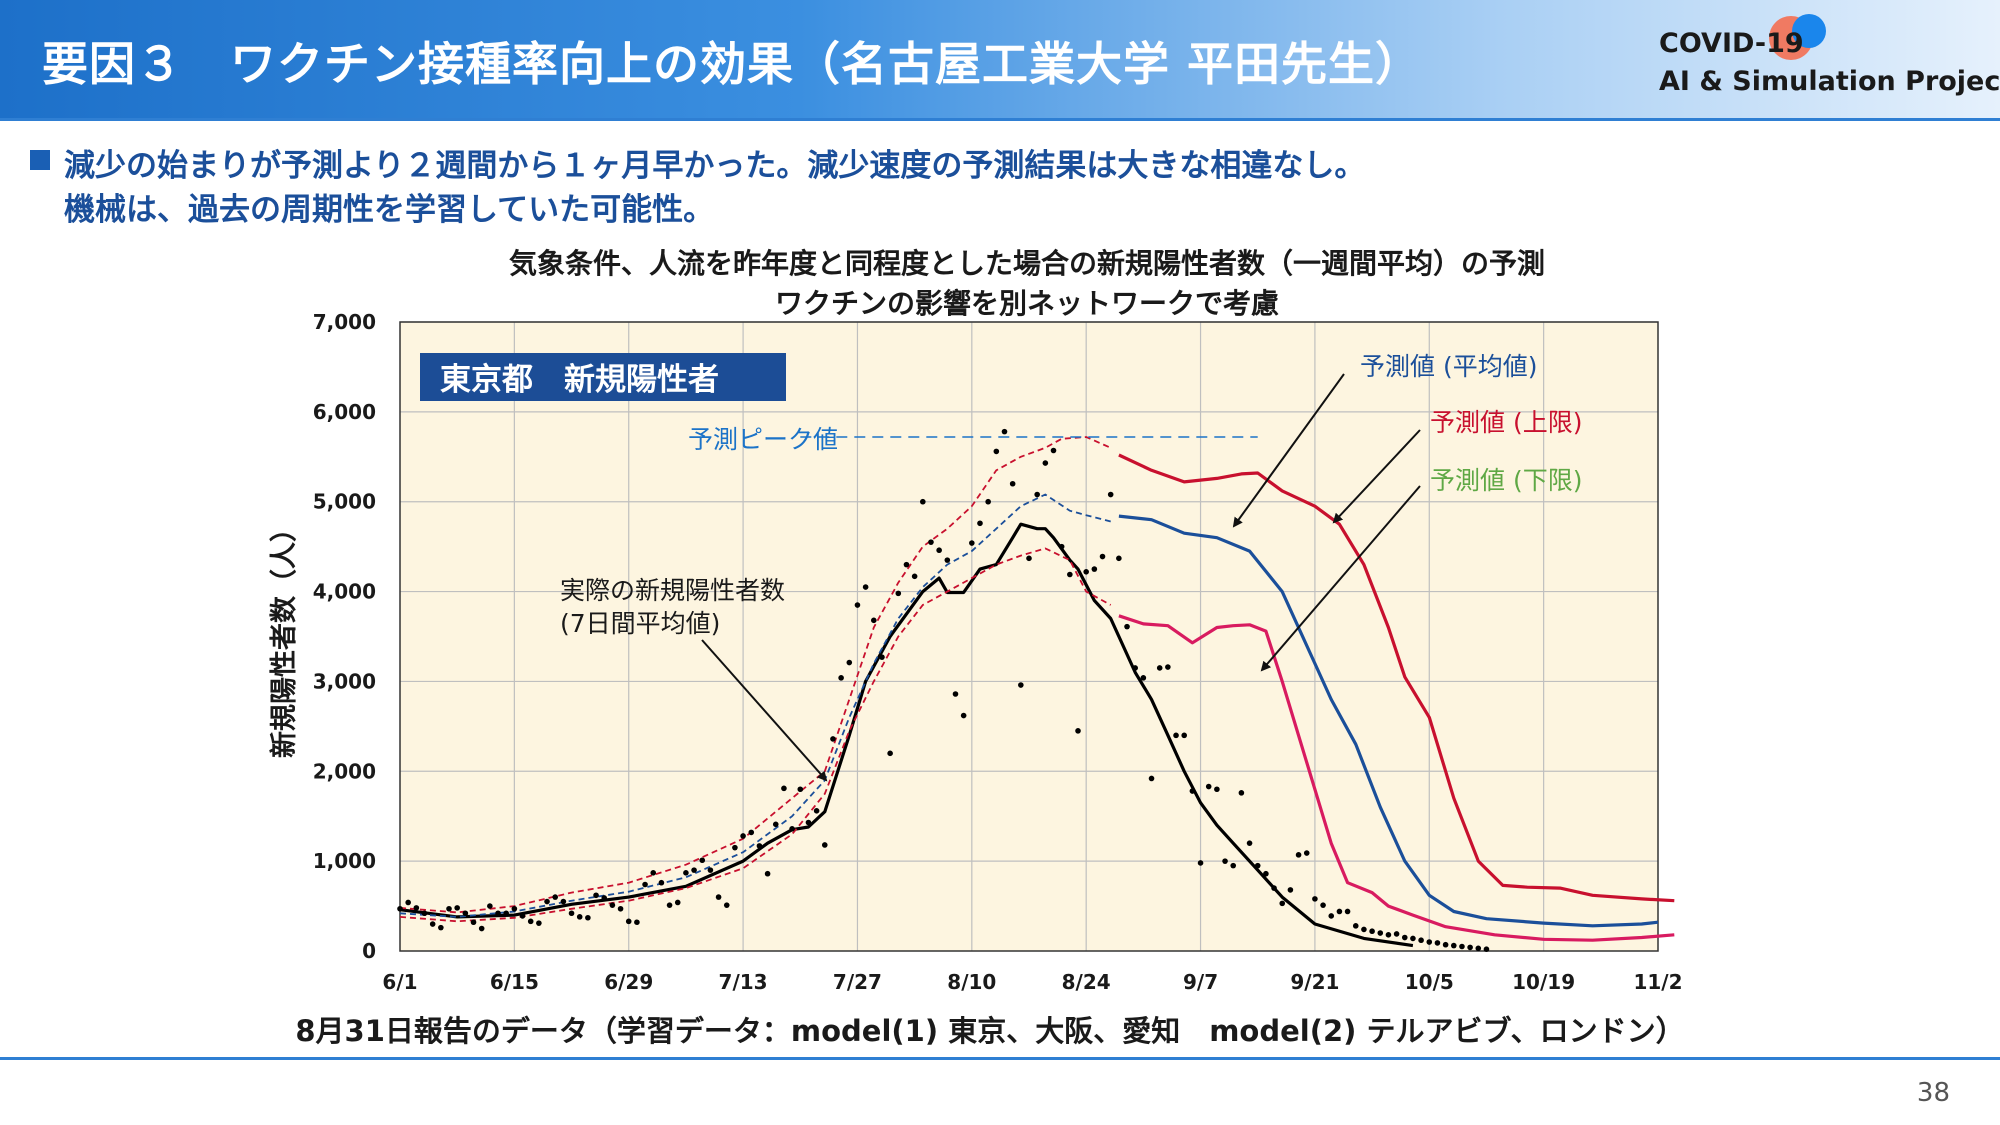 Image resolution: width=2000 pixels, height=1125 pixels. I want to click on x-tick-label: 10/5, so click(1429, 982).